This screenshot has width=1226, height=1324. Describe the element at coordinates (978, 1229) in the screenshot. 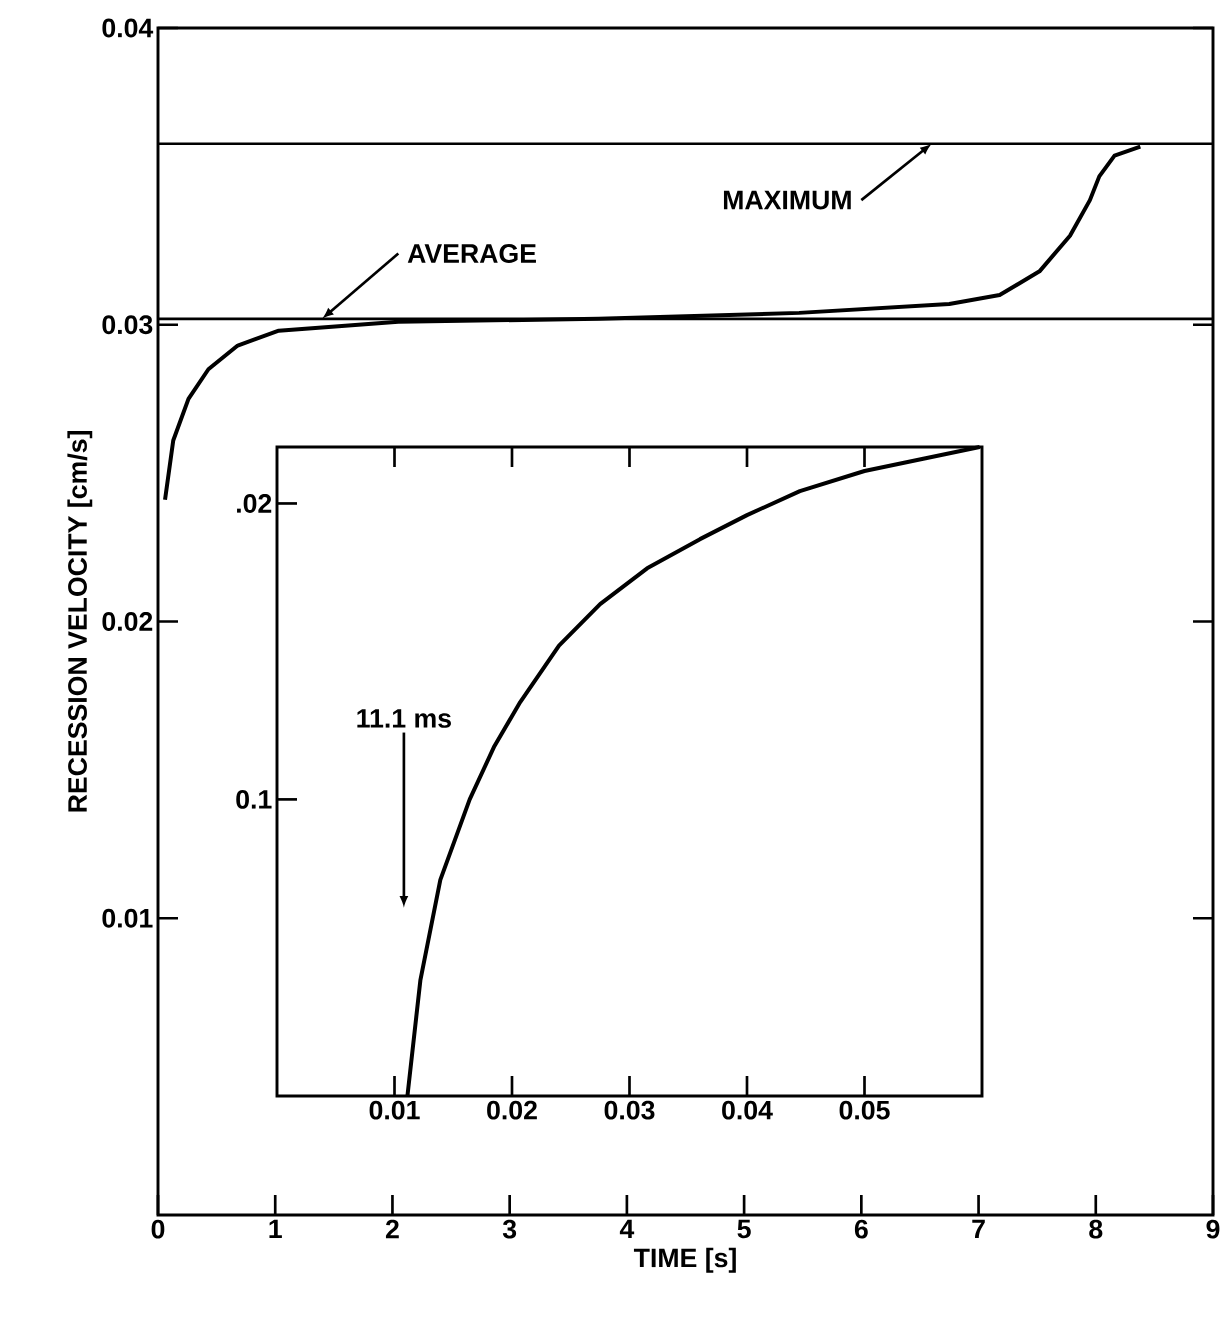

I see `x-tick-label: 7` at that location.